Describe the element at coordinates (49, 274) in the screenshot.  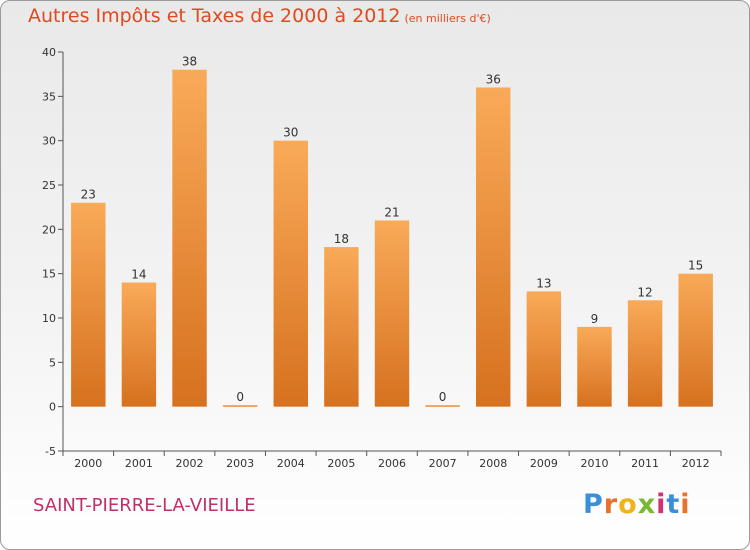
I see `y-tick-label: 15` at that location.